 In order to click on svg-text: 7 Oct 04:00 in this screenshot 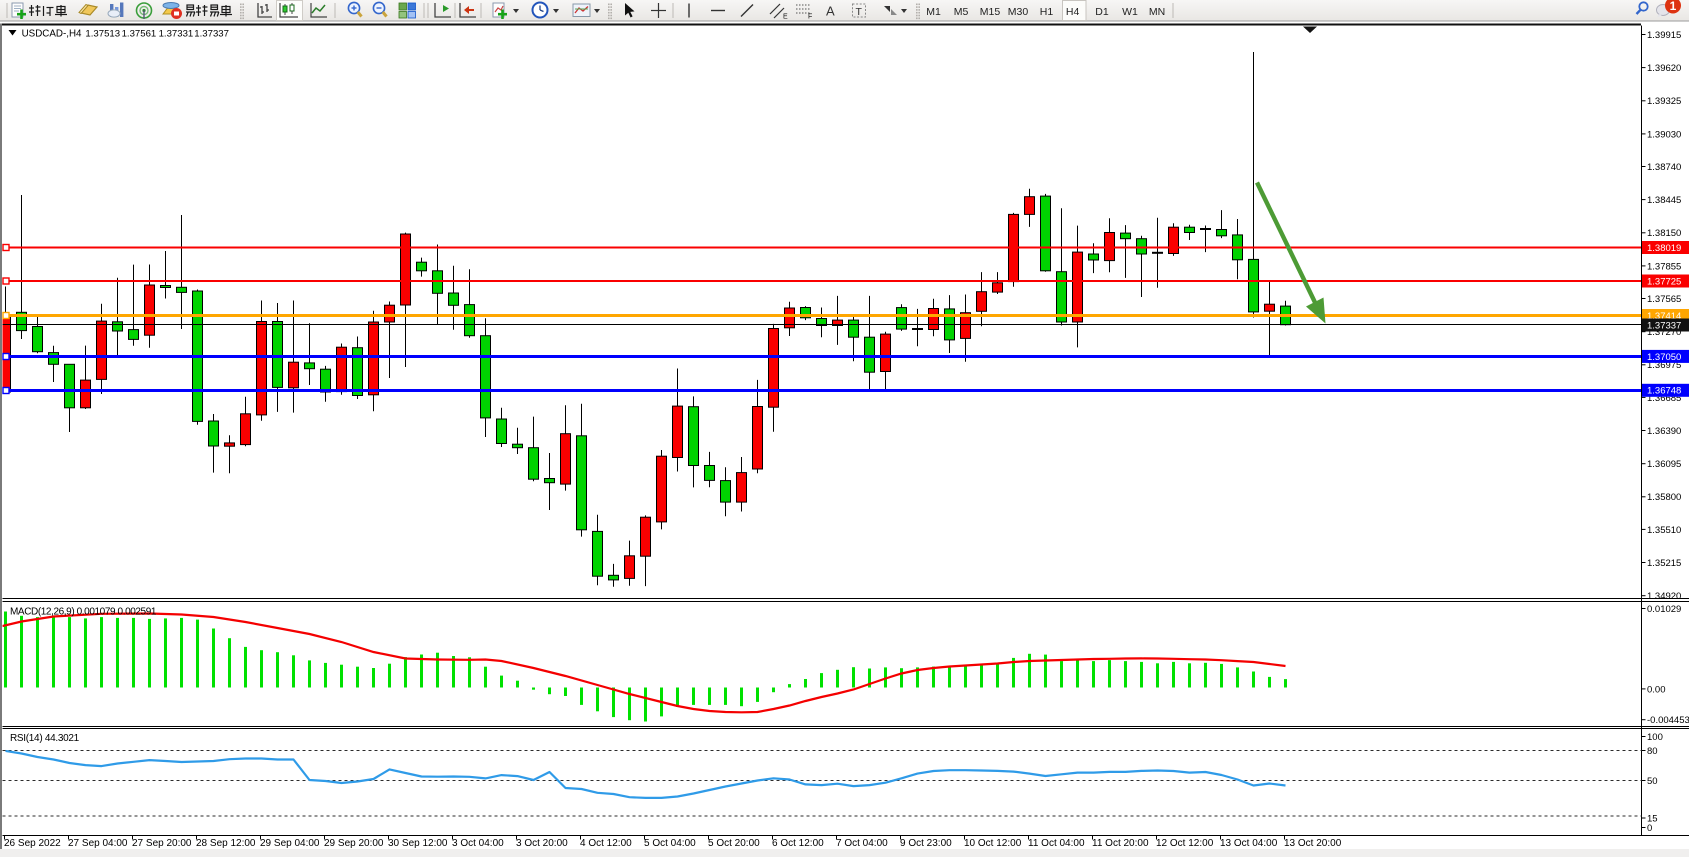, I will do `click(862, 843)`.